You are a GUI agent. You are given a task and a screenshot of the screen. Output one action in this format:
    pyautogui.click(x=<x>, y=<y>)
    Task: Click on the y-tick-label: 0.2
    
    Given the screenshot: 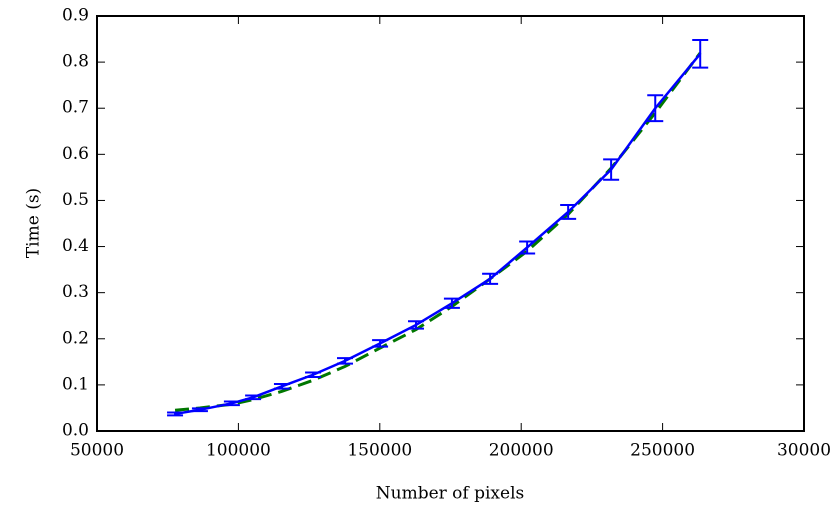 What is the action you would take?
    pyautogui.click(x=75, y=338)
    